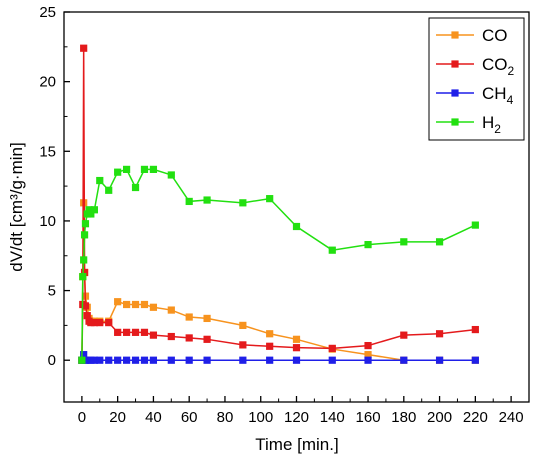 Image resolution: width=550 pixels, height=464 pixels. Describe the element at coordinates (491, 124) in the screenshot. I see `legend-label-h2: H2` at that location.